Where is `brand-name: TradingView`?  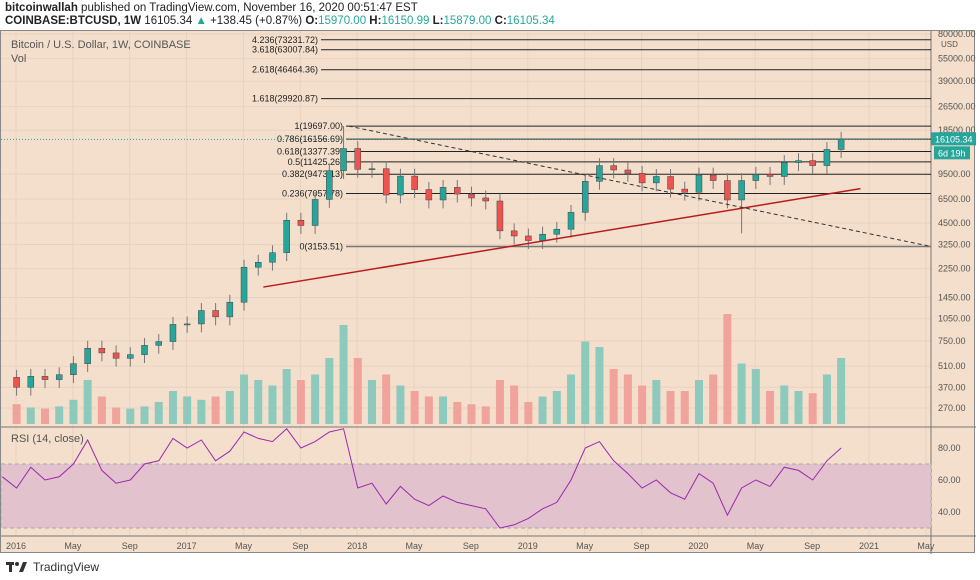
brand-name: TradingView is located at coordinates (66, 567).